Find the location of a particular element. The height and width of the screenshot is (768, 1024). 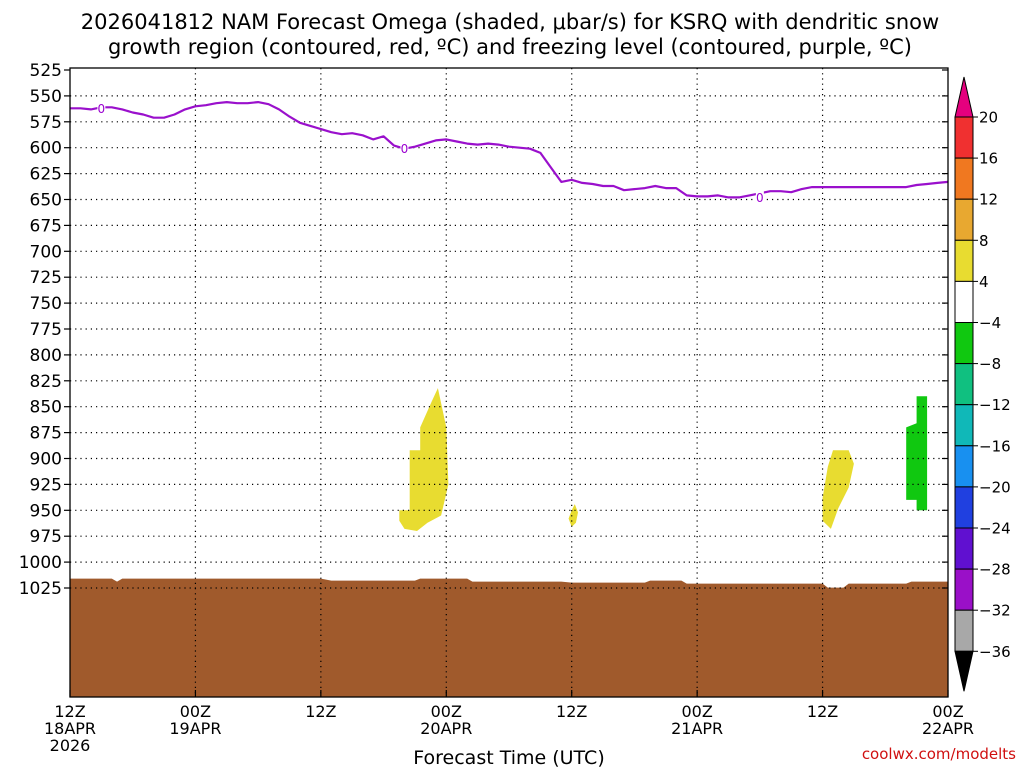

x-tick-label: 2026 is located at coordinates (70, 745).